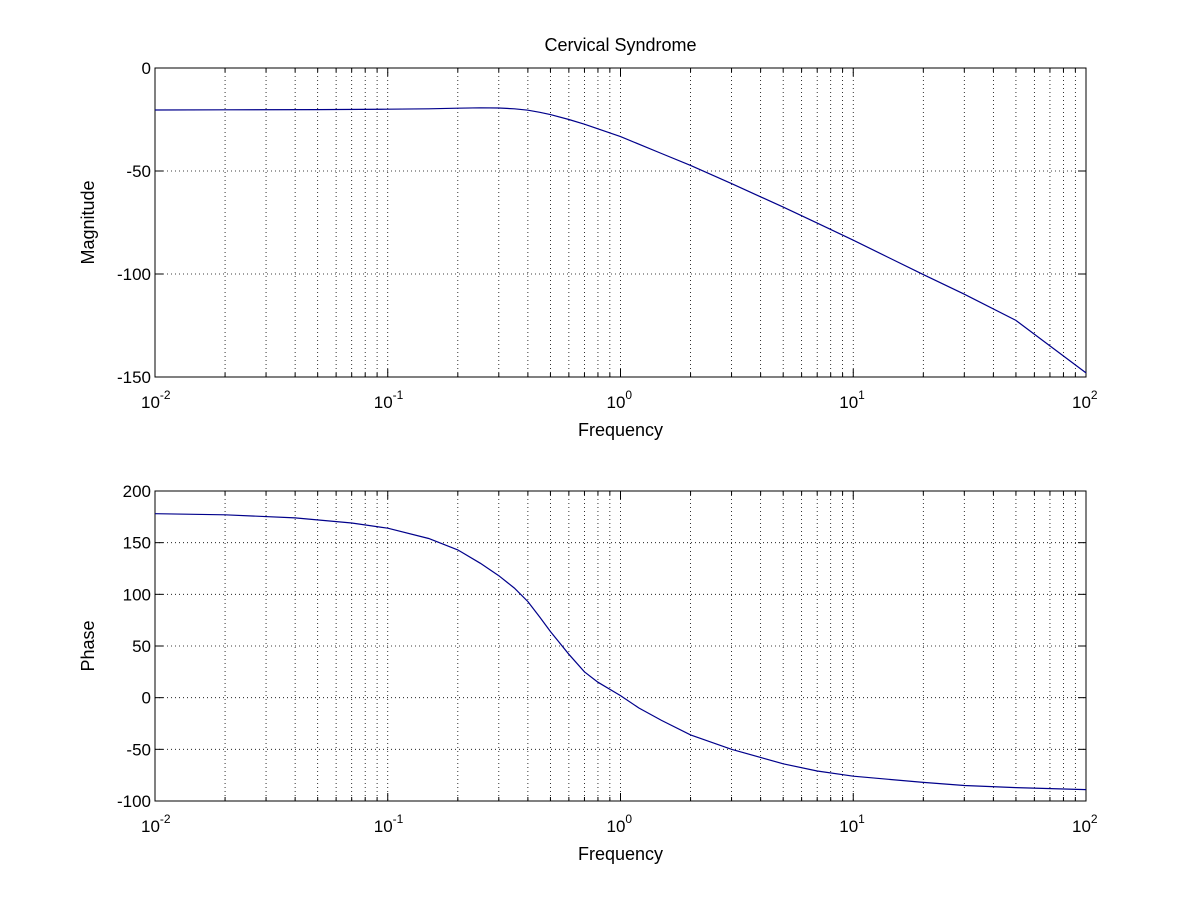 The height and width of the screenshot is (900, 1200). What do you see at coordinates (134, 274) in the screenshot?
I see `magnitude-y-tick-label: -100` at bounding box center [134, 274].